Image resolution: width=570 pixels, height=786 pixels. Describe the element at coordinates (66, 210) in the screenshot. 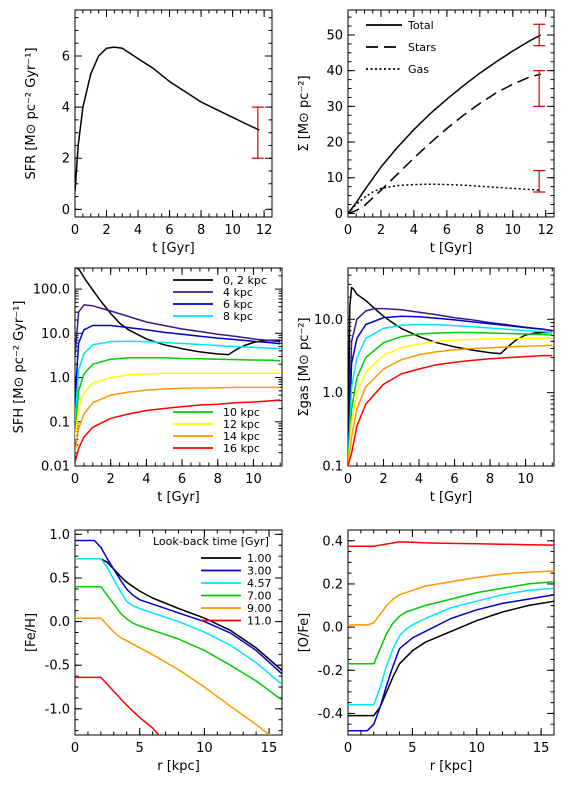

I see `y-tick-label: 0` at that location.